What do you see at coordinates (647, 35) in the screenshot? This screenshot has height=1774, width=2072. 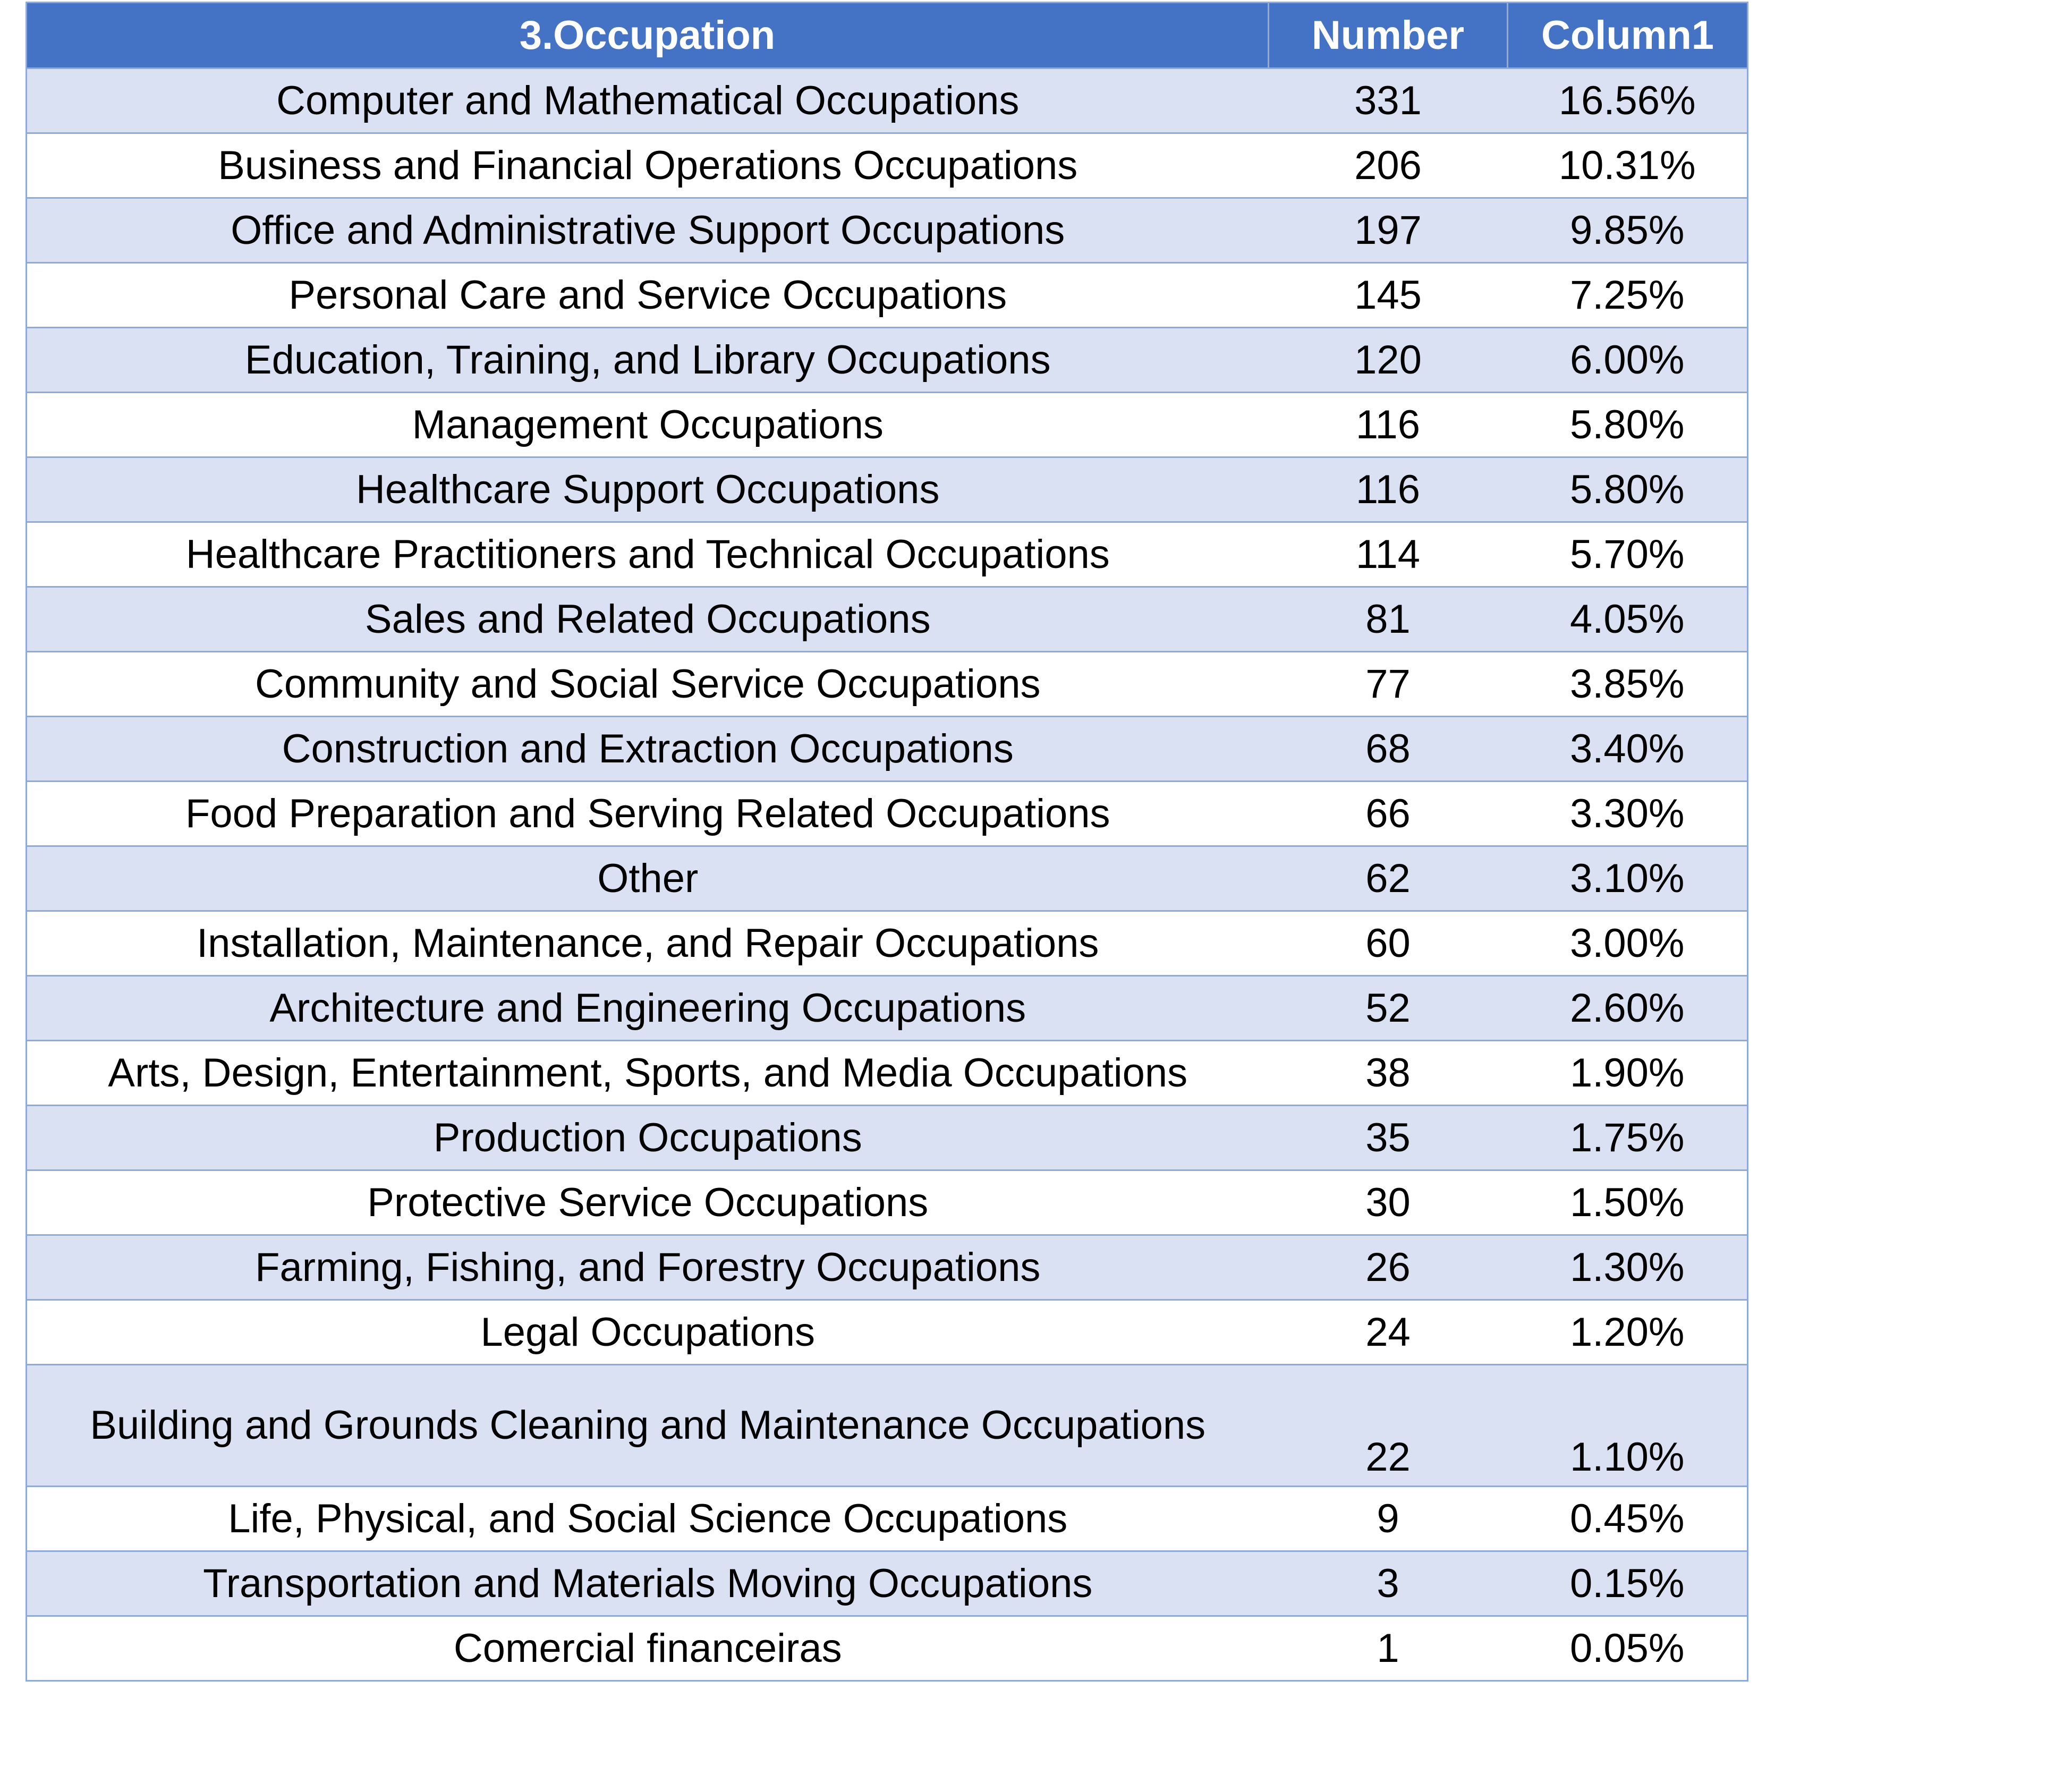 I see `header-occupation: 3.Occupation` at bounding box center [647, 35].